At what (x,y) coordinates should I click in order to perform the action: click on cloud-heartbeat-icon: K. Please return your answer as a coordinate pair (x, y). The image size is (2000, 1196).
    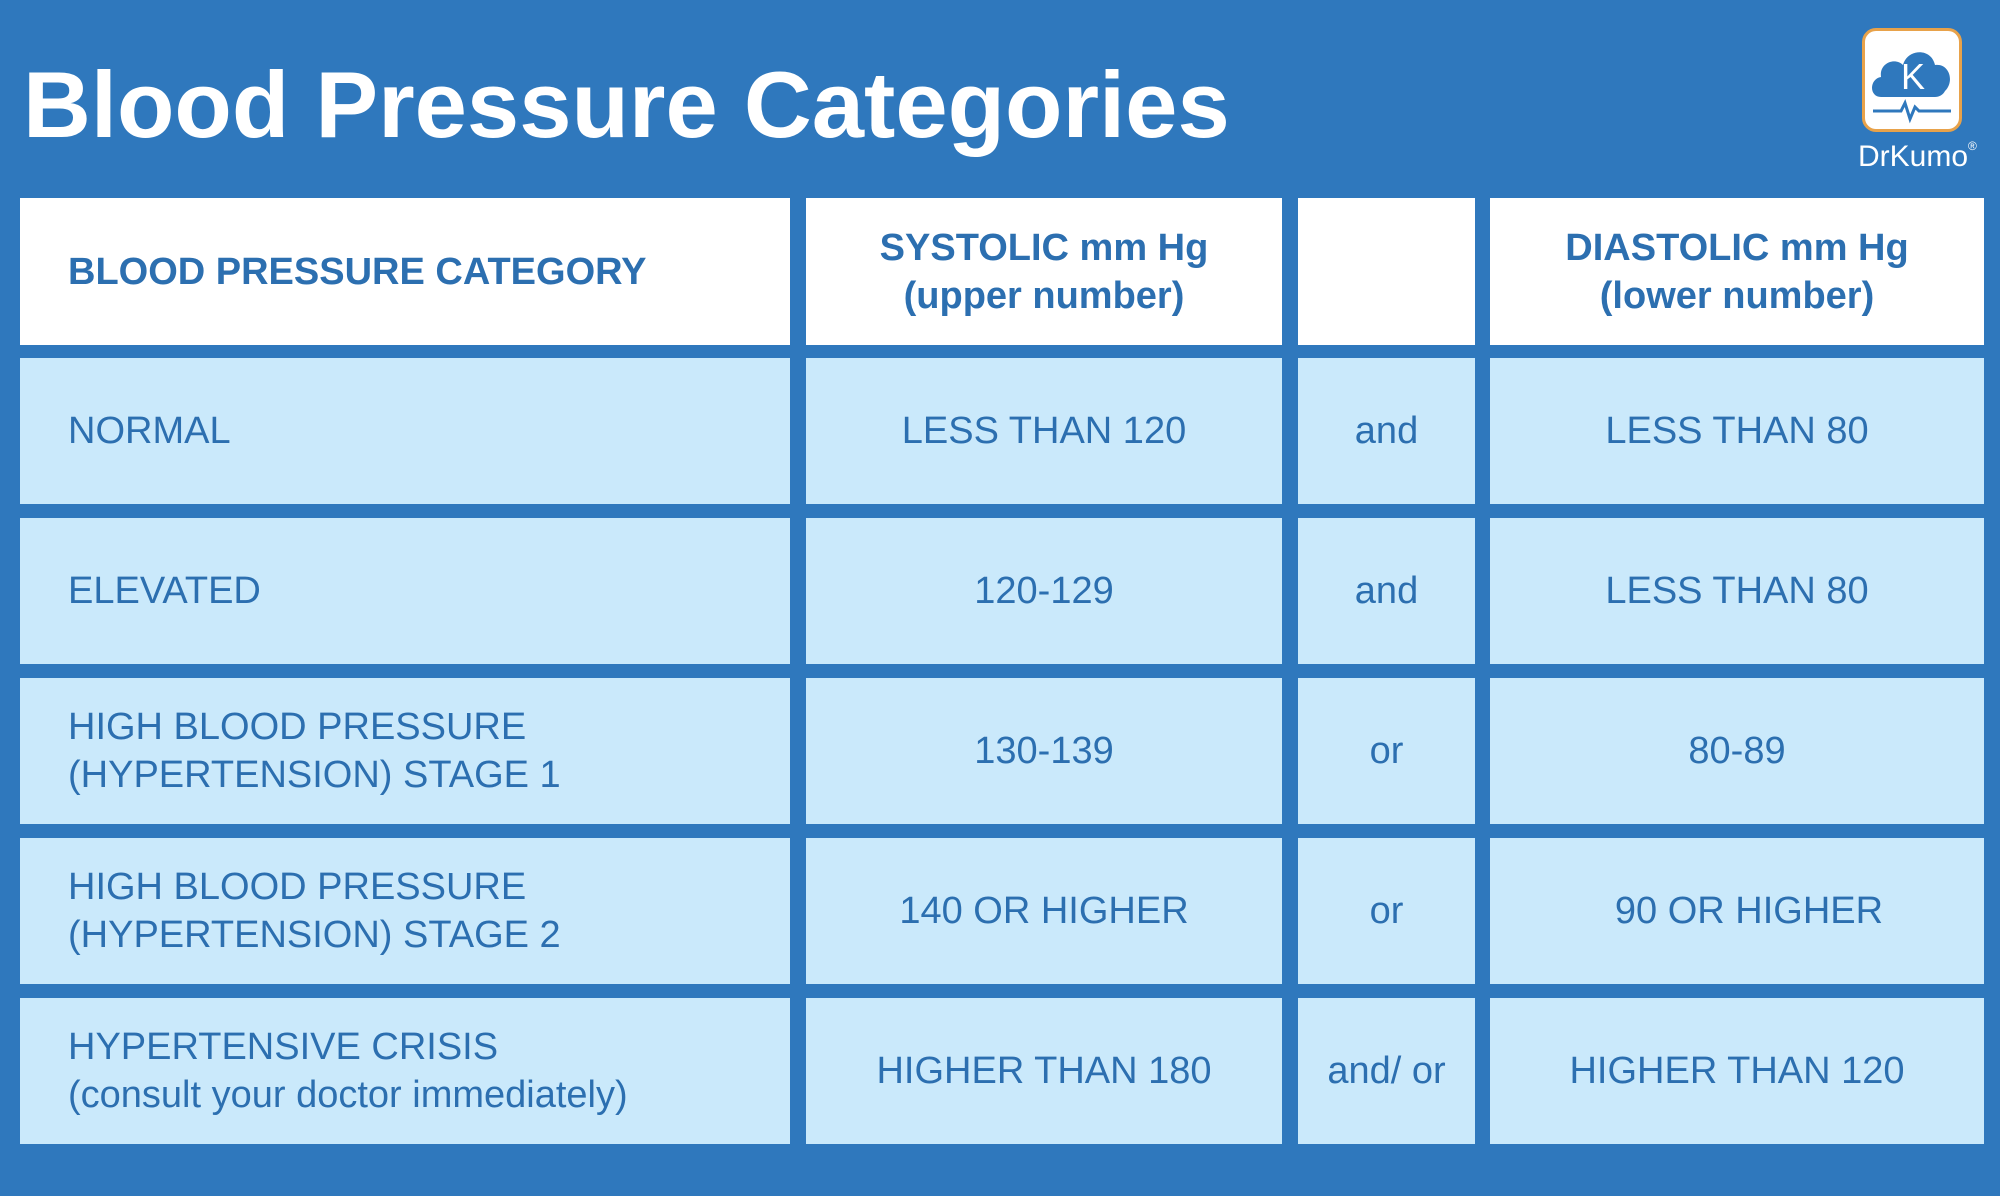
    Looking at the image, I should click on (1911, 88).